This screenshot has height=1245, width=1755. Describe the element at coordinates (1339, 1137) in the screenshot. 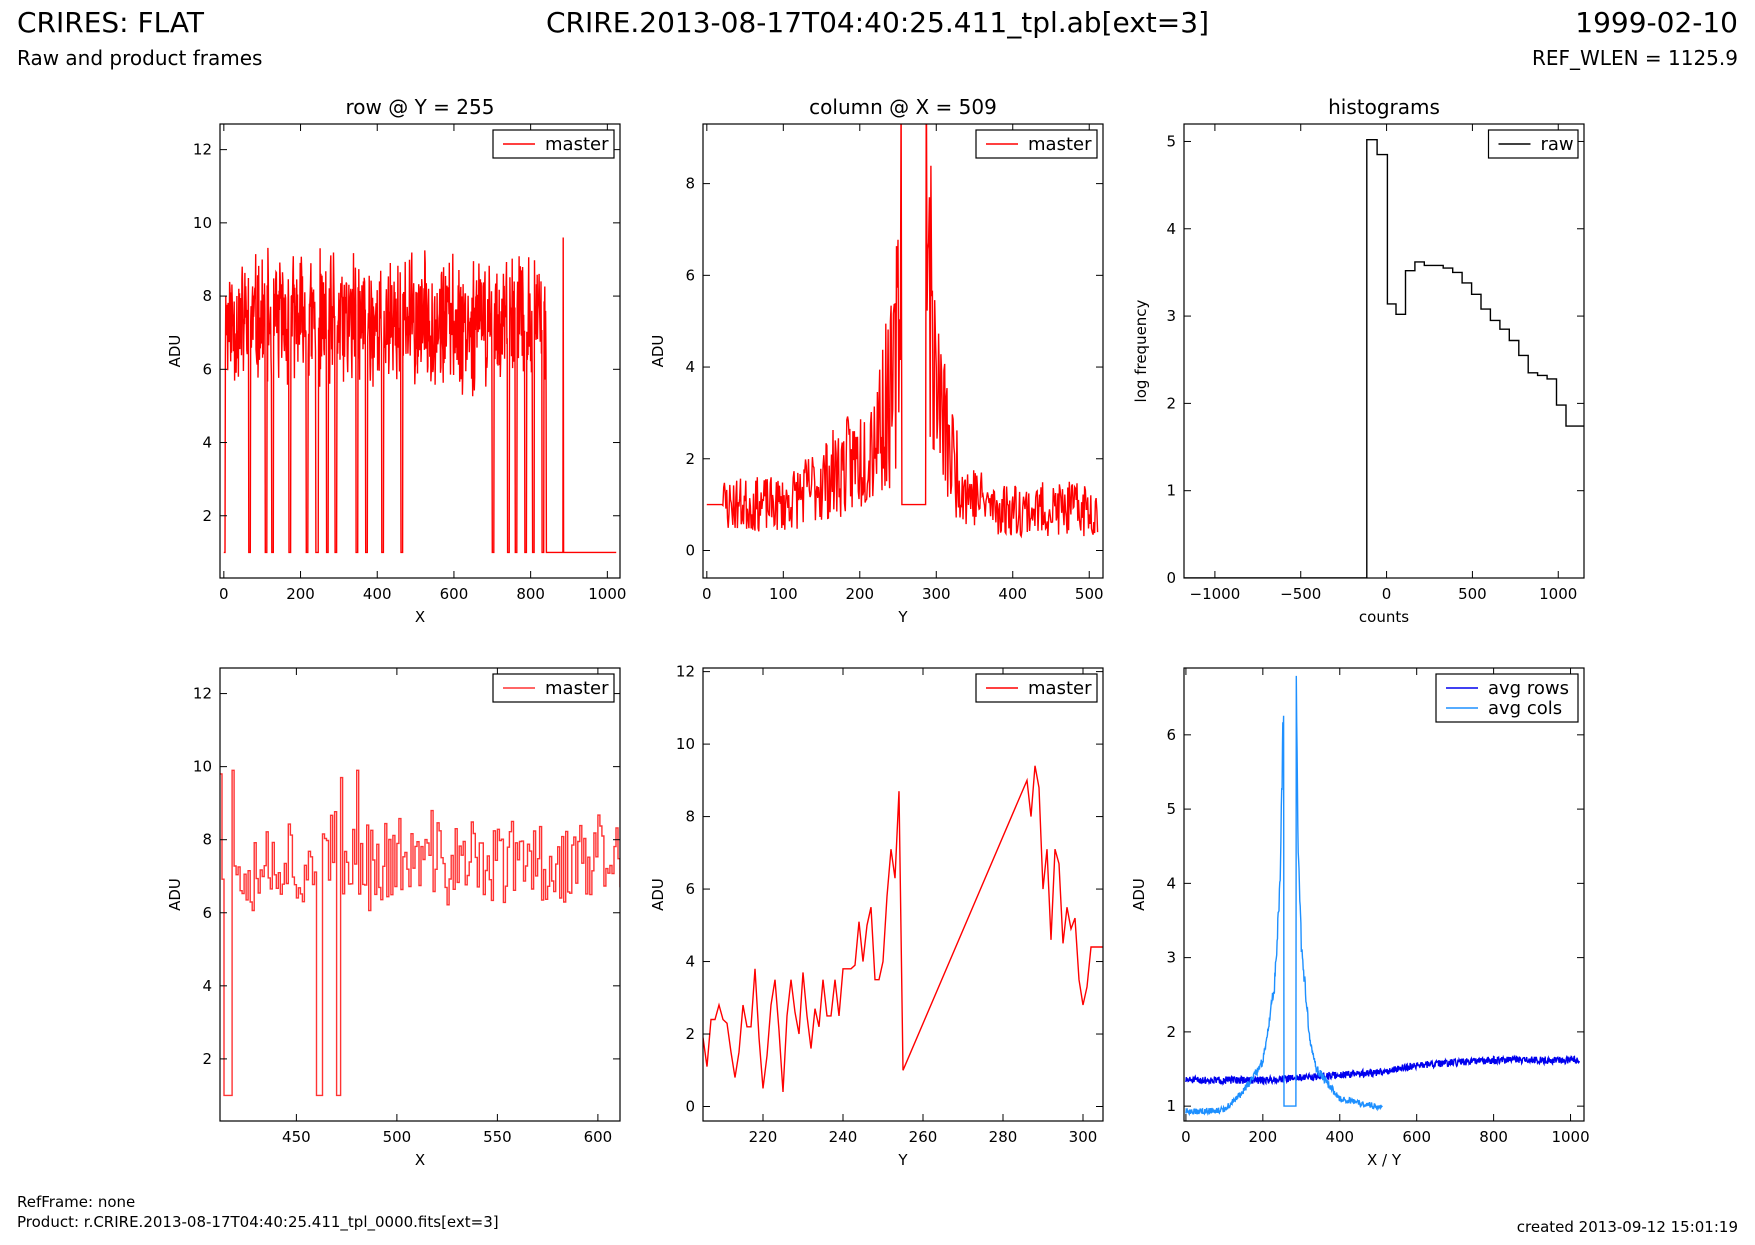

I see `x-tick-label: 400` at that location.